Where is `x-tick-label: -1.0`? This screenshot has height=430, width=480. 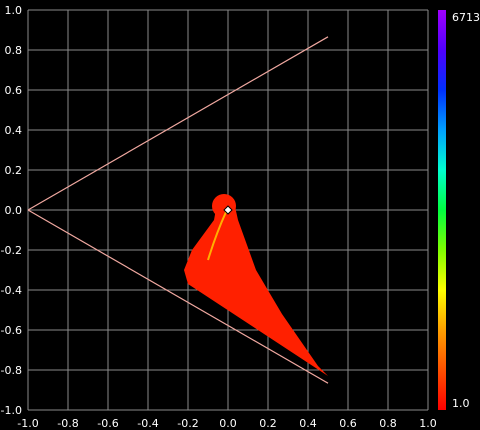
x-tick-label: -1.0 is located at coordinates (27, 423).